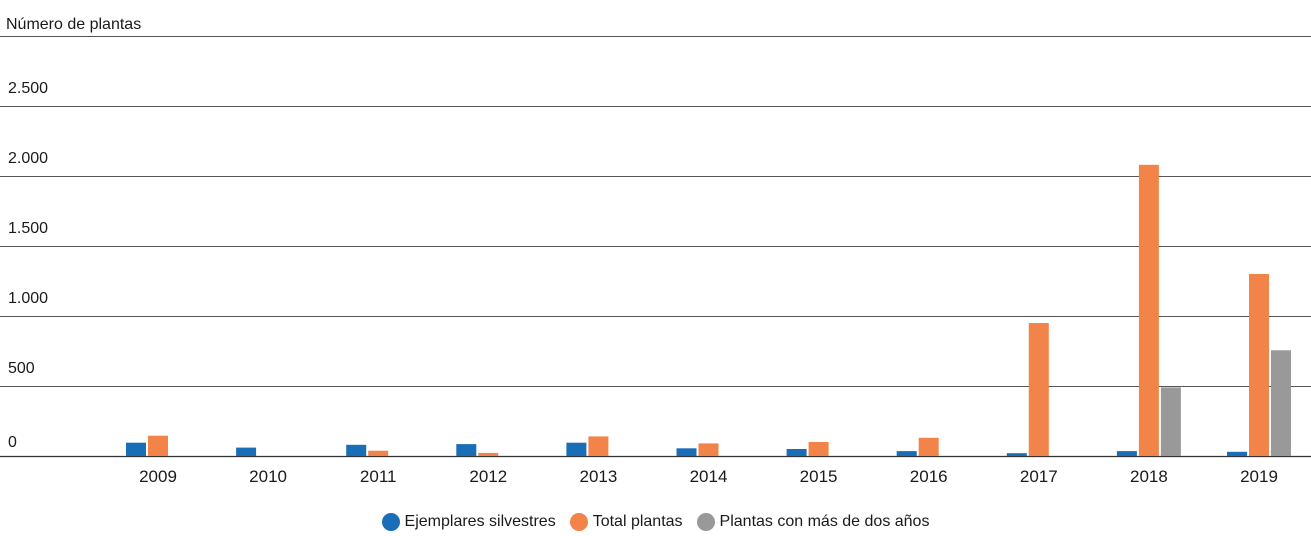 The height and width of the screenshot is (536, 1311). What do you see at coordinates (21, 368) in the screenshot?
I see `y-tick-label-500: 500` at bounding box center [21, 368].